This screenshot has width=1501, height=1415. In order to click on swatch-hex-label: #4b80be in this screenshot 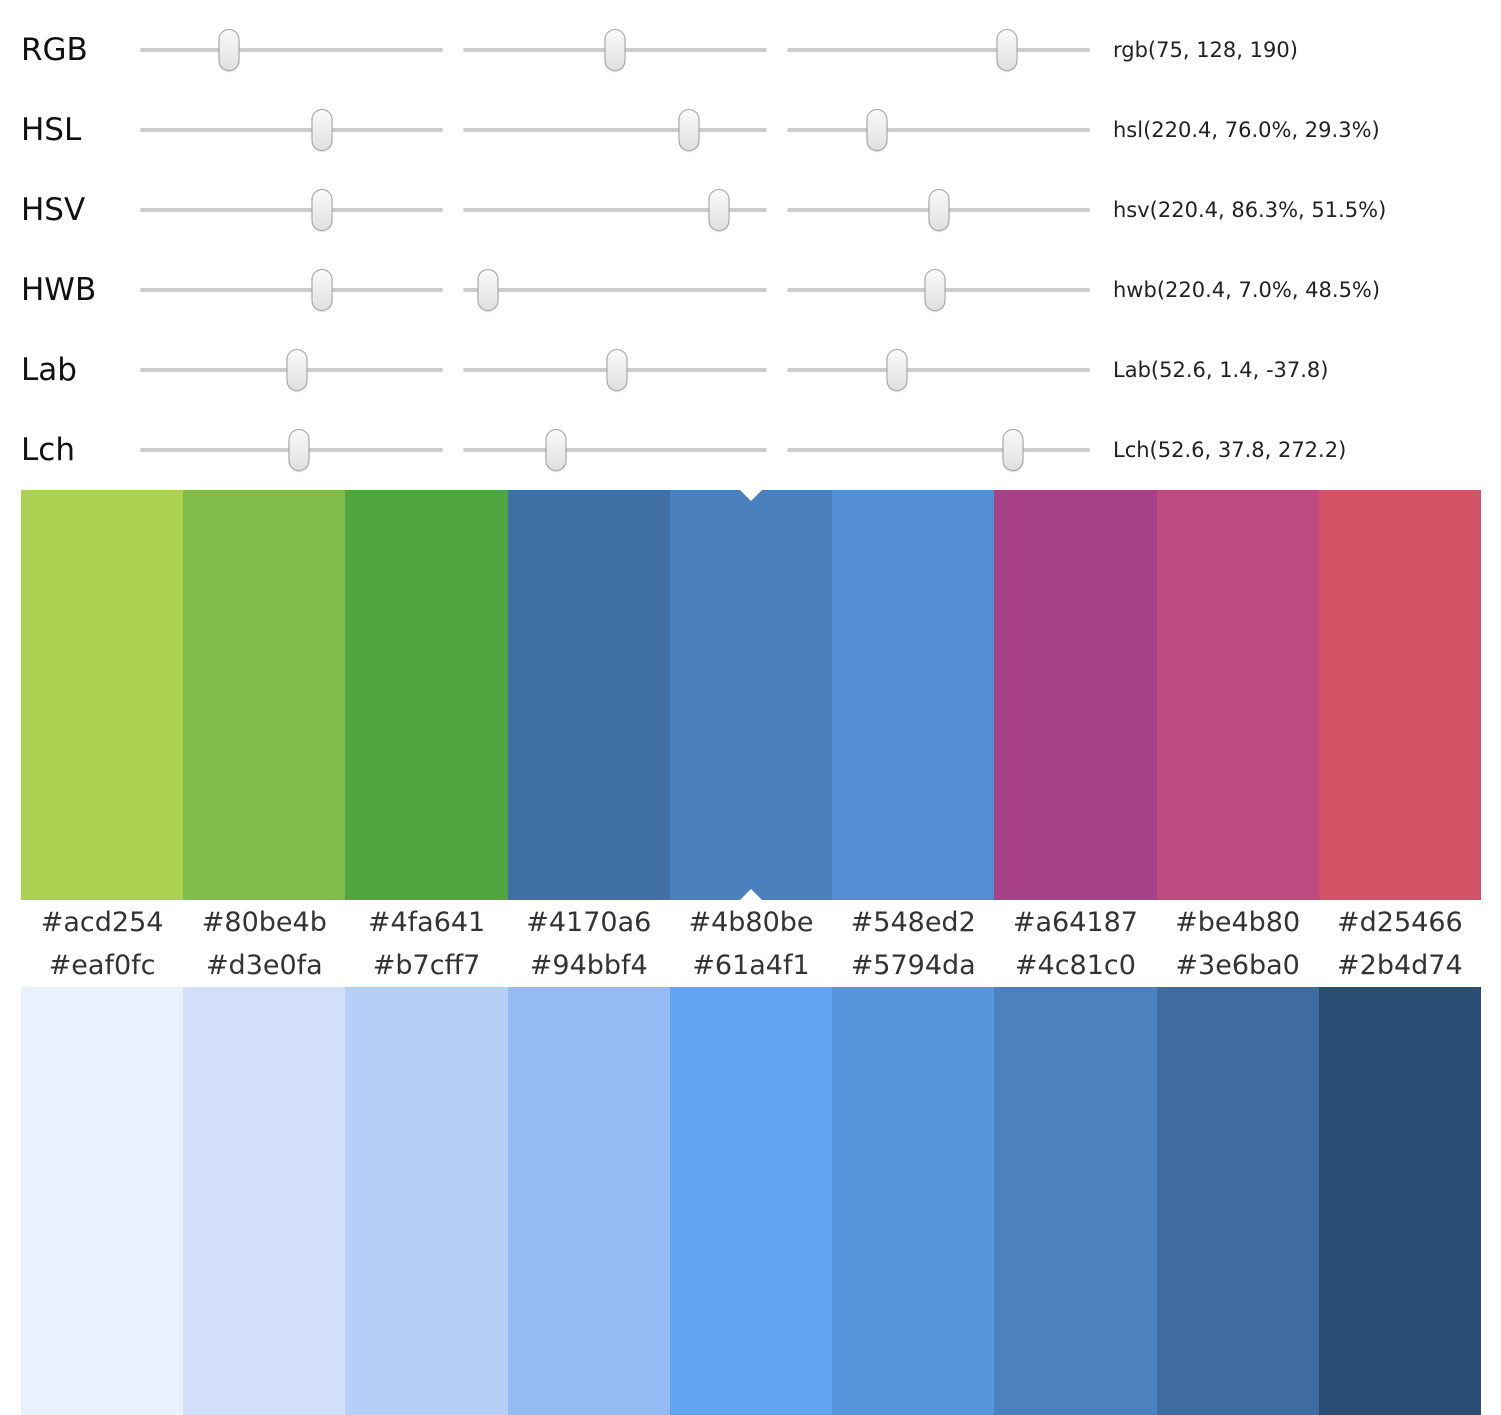, I will do `click(751, 922)`.